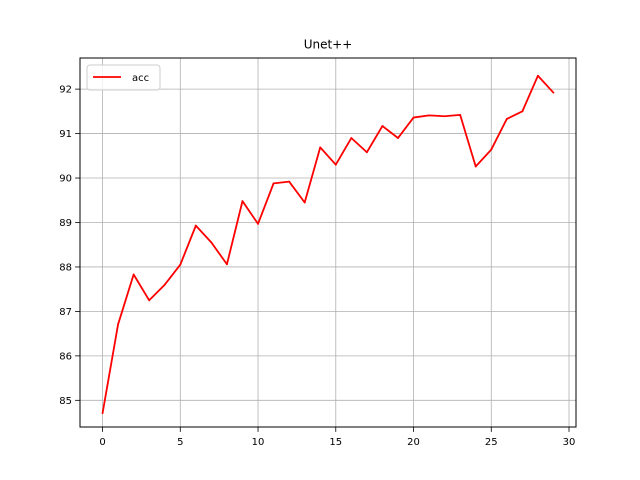 This screenshot has height=480, width=640. What do you see at coordinates (569, 442) in the screenshot?
I see `x-tick-label: 30` at bounding box center [569, 442].